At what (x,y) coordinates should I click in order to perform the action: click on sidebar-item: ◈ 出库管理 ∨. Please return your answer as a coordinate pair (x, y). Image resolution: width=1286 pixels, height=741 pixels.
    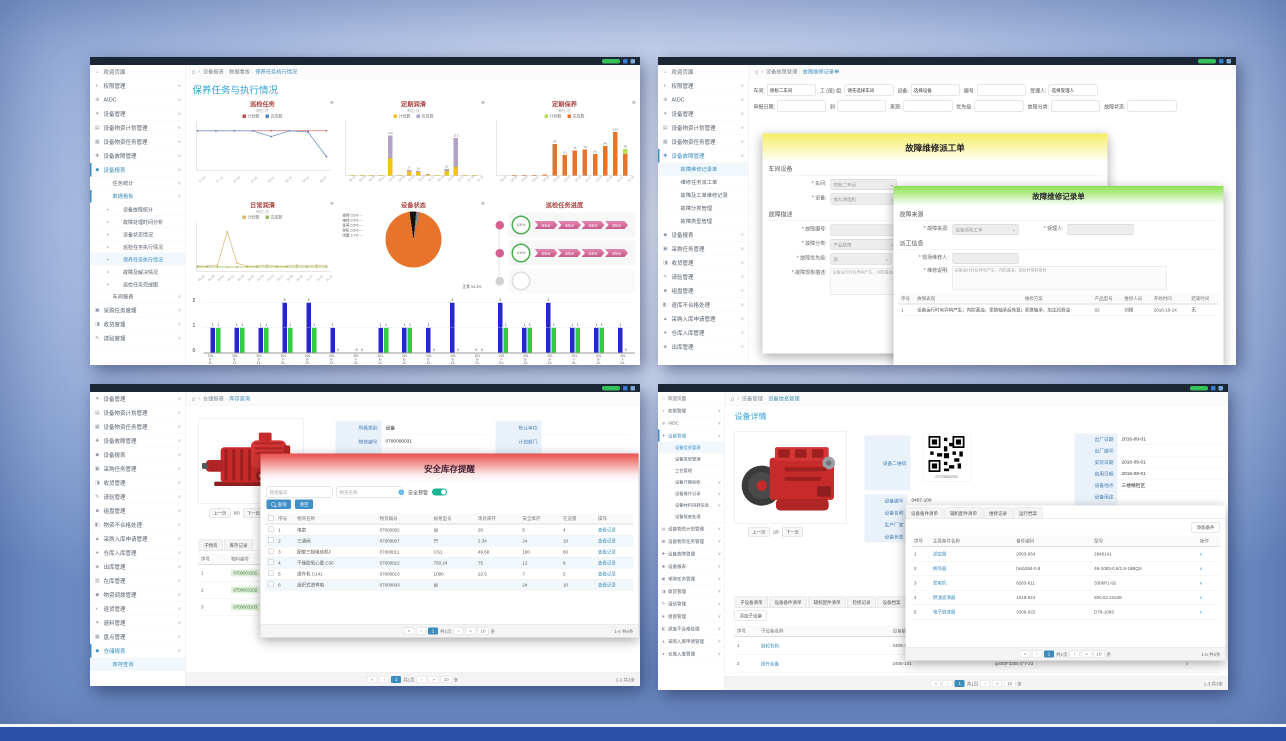
    Looking at the image, I should click on (703, 347).